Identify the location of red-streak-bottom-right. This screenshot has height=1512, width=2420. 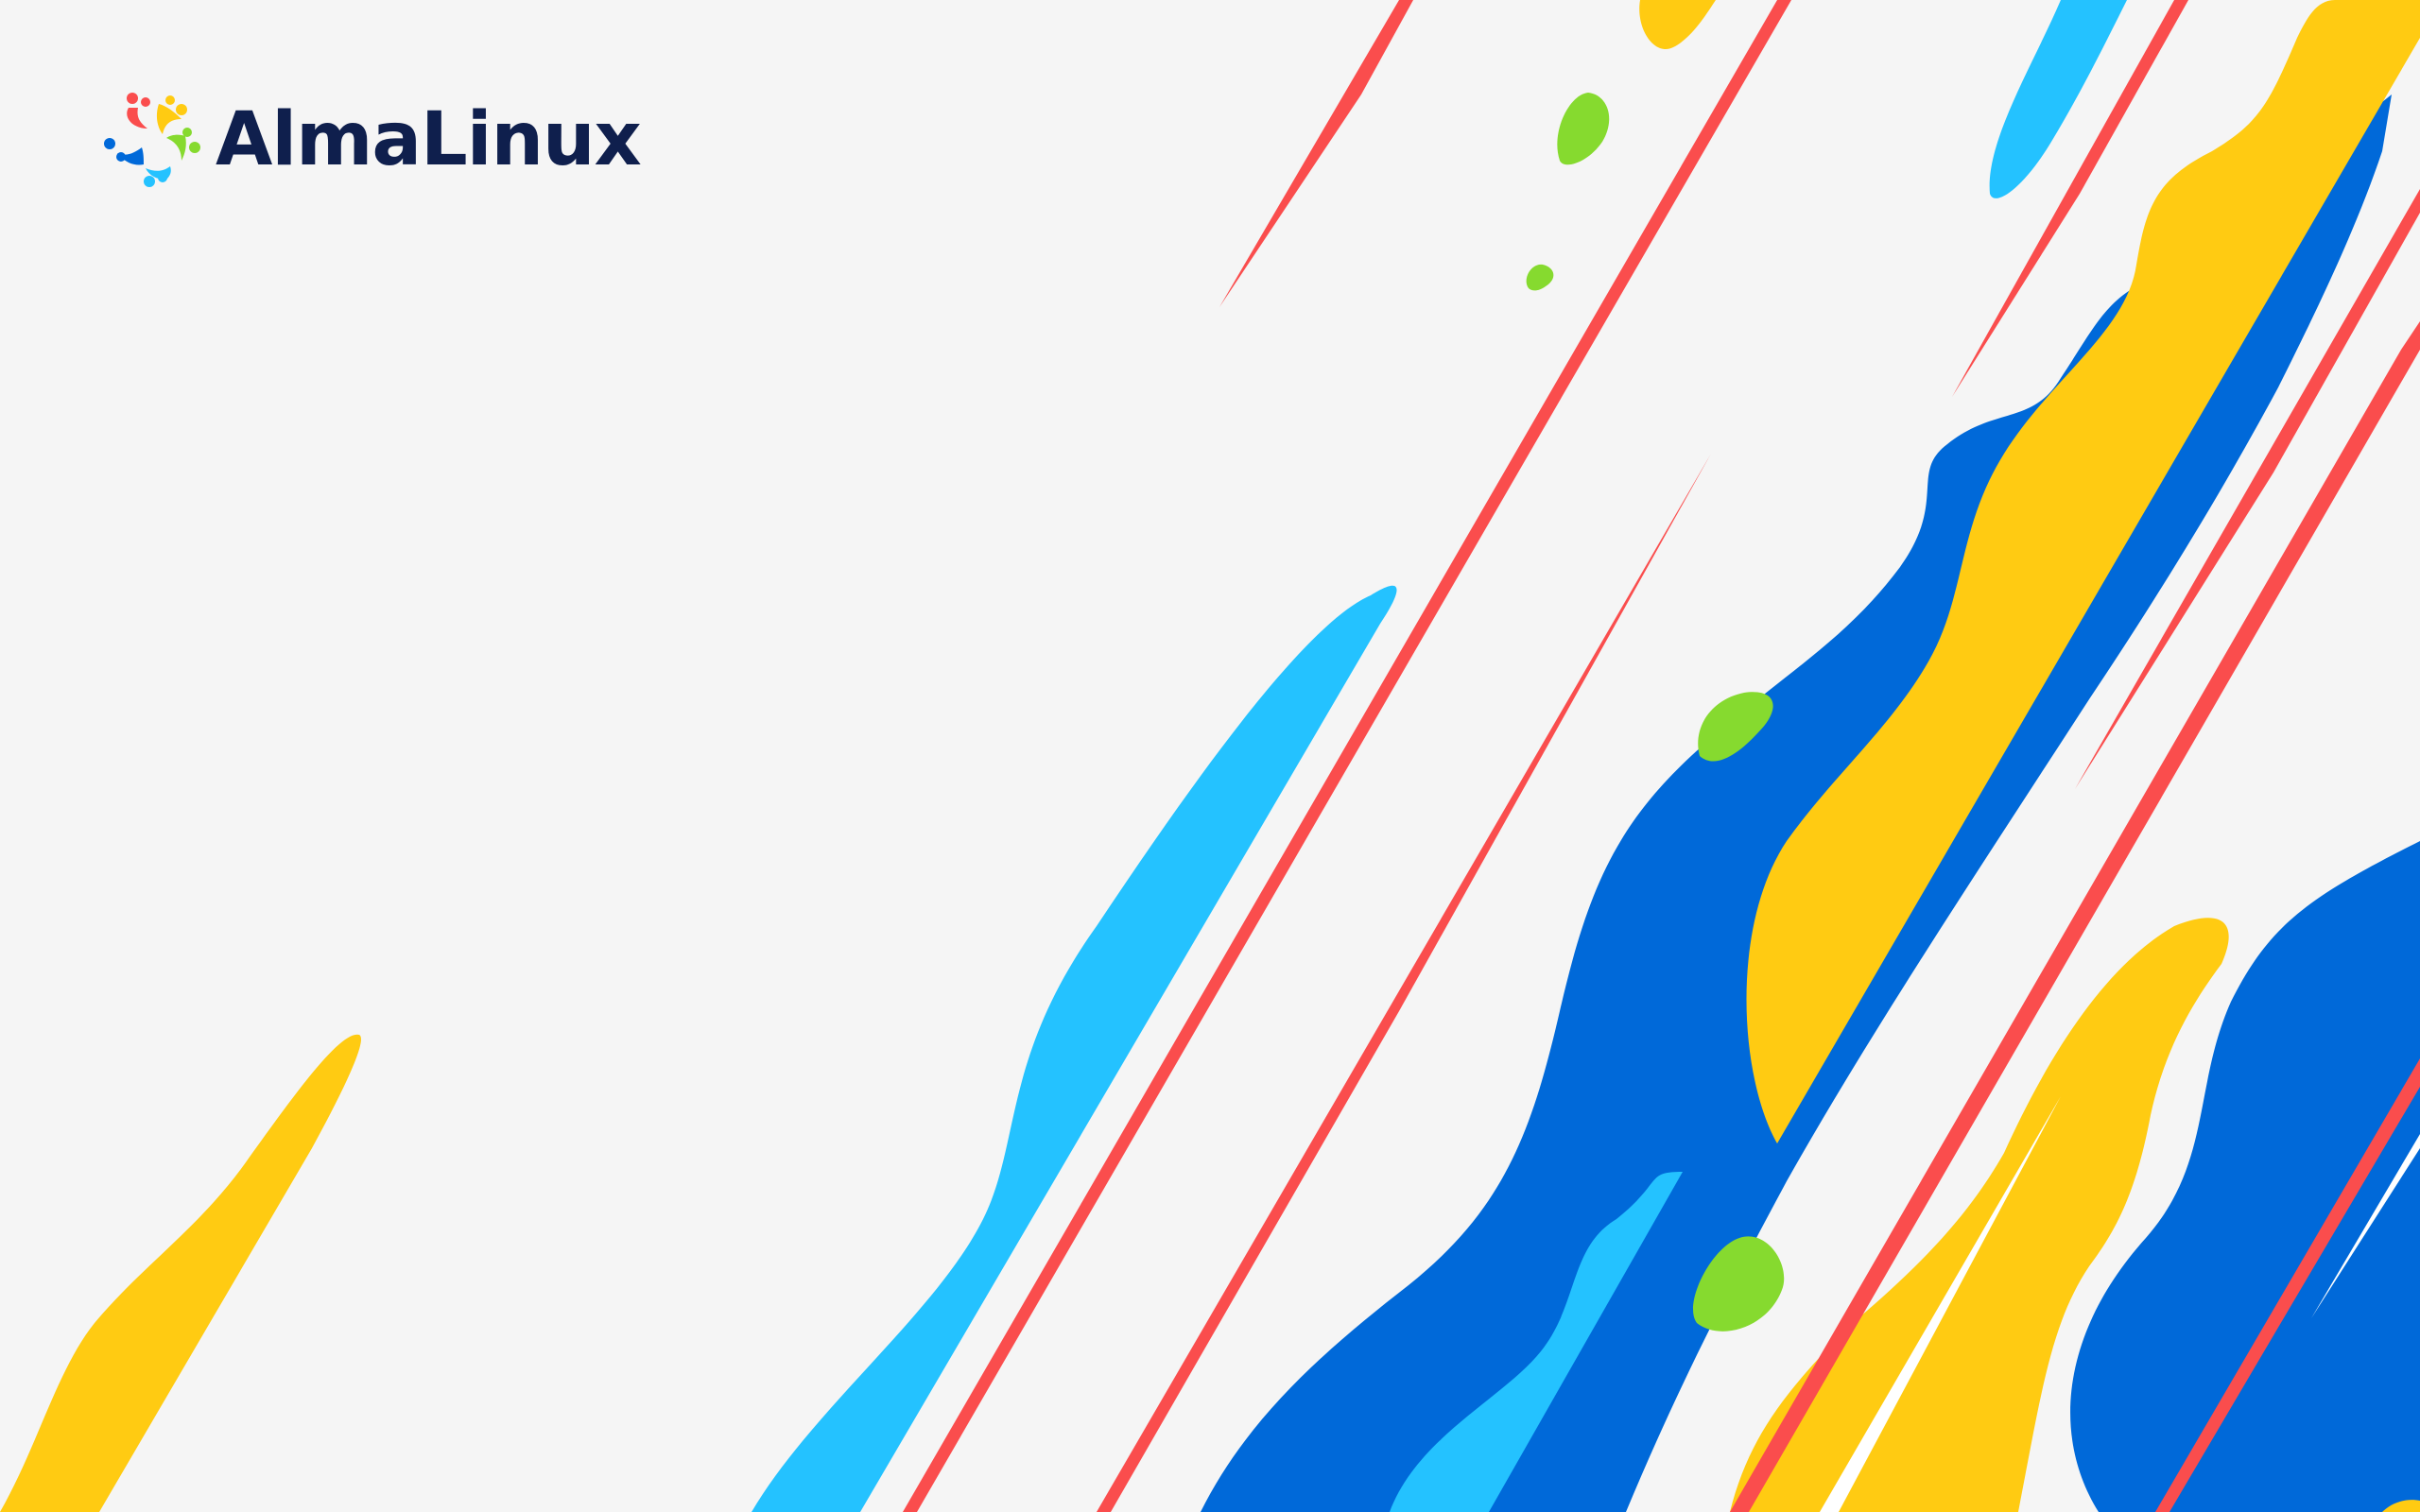
(2287, 1285).